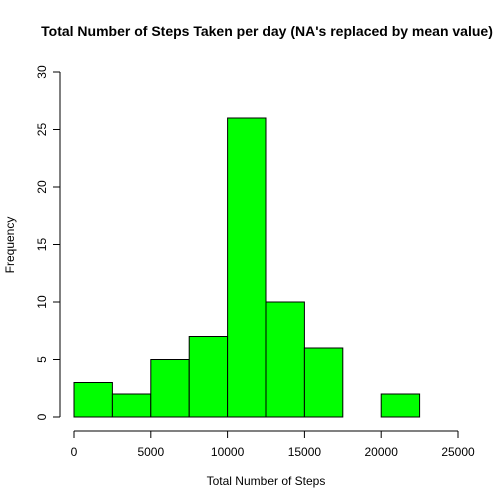  I want to click on y-tick-label-0: 0, so click(42, 416).